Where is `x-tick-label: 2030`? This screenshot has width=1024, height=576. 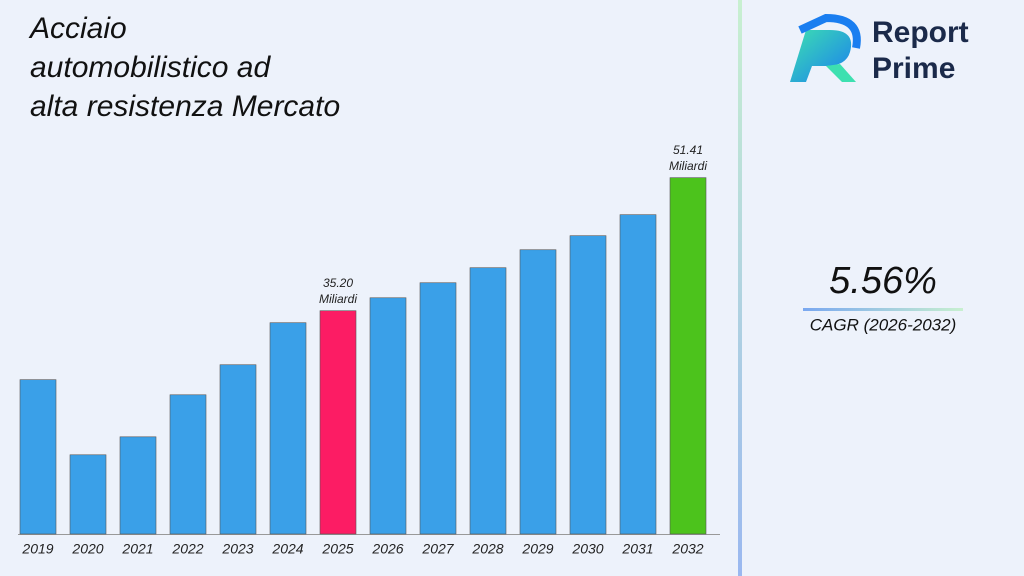 x-tick-label: 2030 is located at coordinates (587, 549).